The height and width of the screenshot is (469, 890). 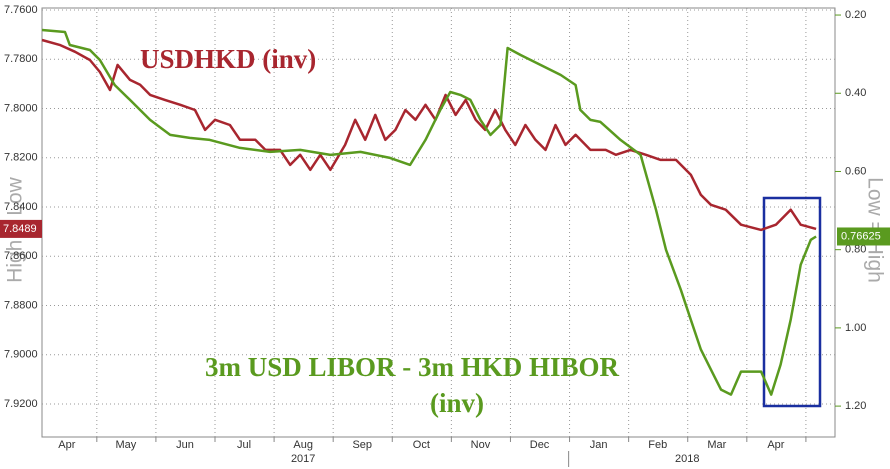 I want to click on x-tick-label: Mar, so click(x=716, y=445).